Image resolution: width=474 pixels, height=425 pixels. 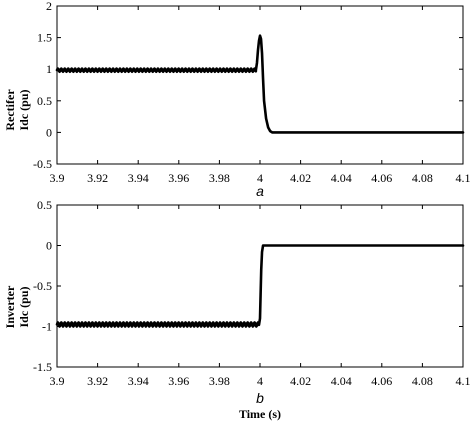 What do you see at coordinates (10, 306) in the screenshot?
I see `y-axis-label-line: Inverter` at bounding box center [10, 306].